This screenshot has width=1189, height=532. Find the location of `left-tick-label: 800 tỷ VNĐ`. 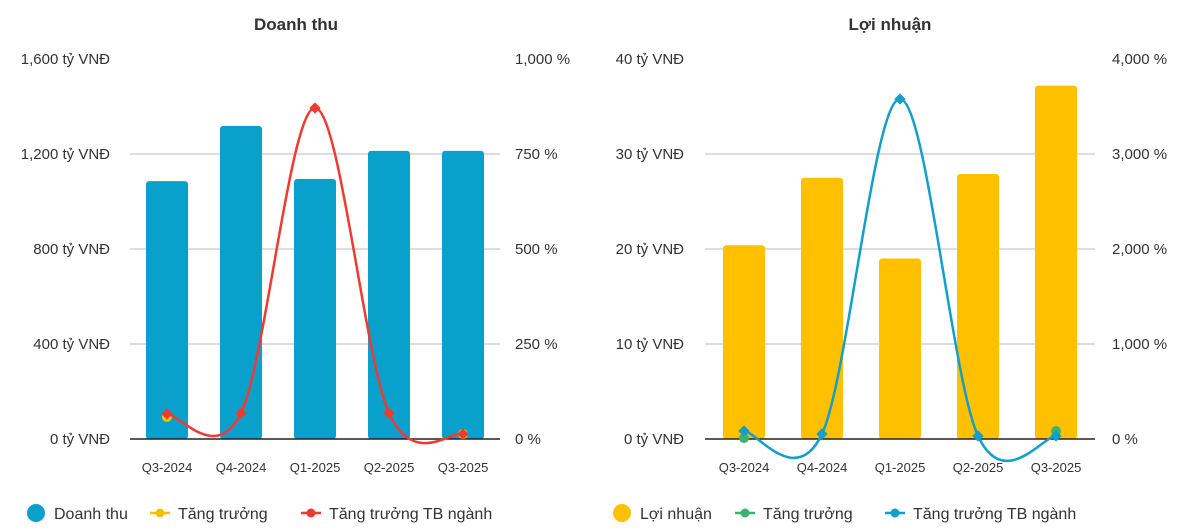

left-tick-label: 800 tỷ VNĐ is located at coordinates (71, 249).